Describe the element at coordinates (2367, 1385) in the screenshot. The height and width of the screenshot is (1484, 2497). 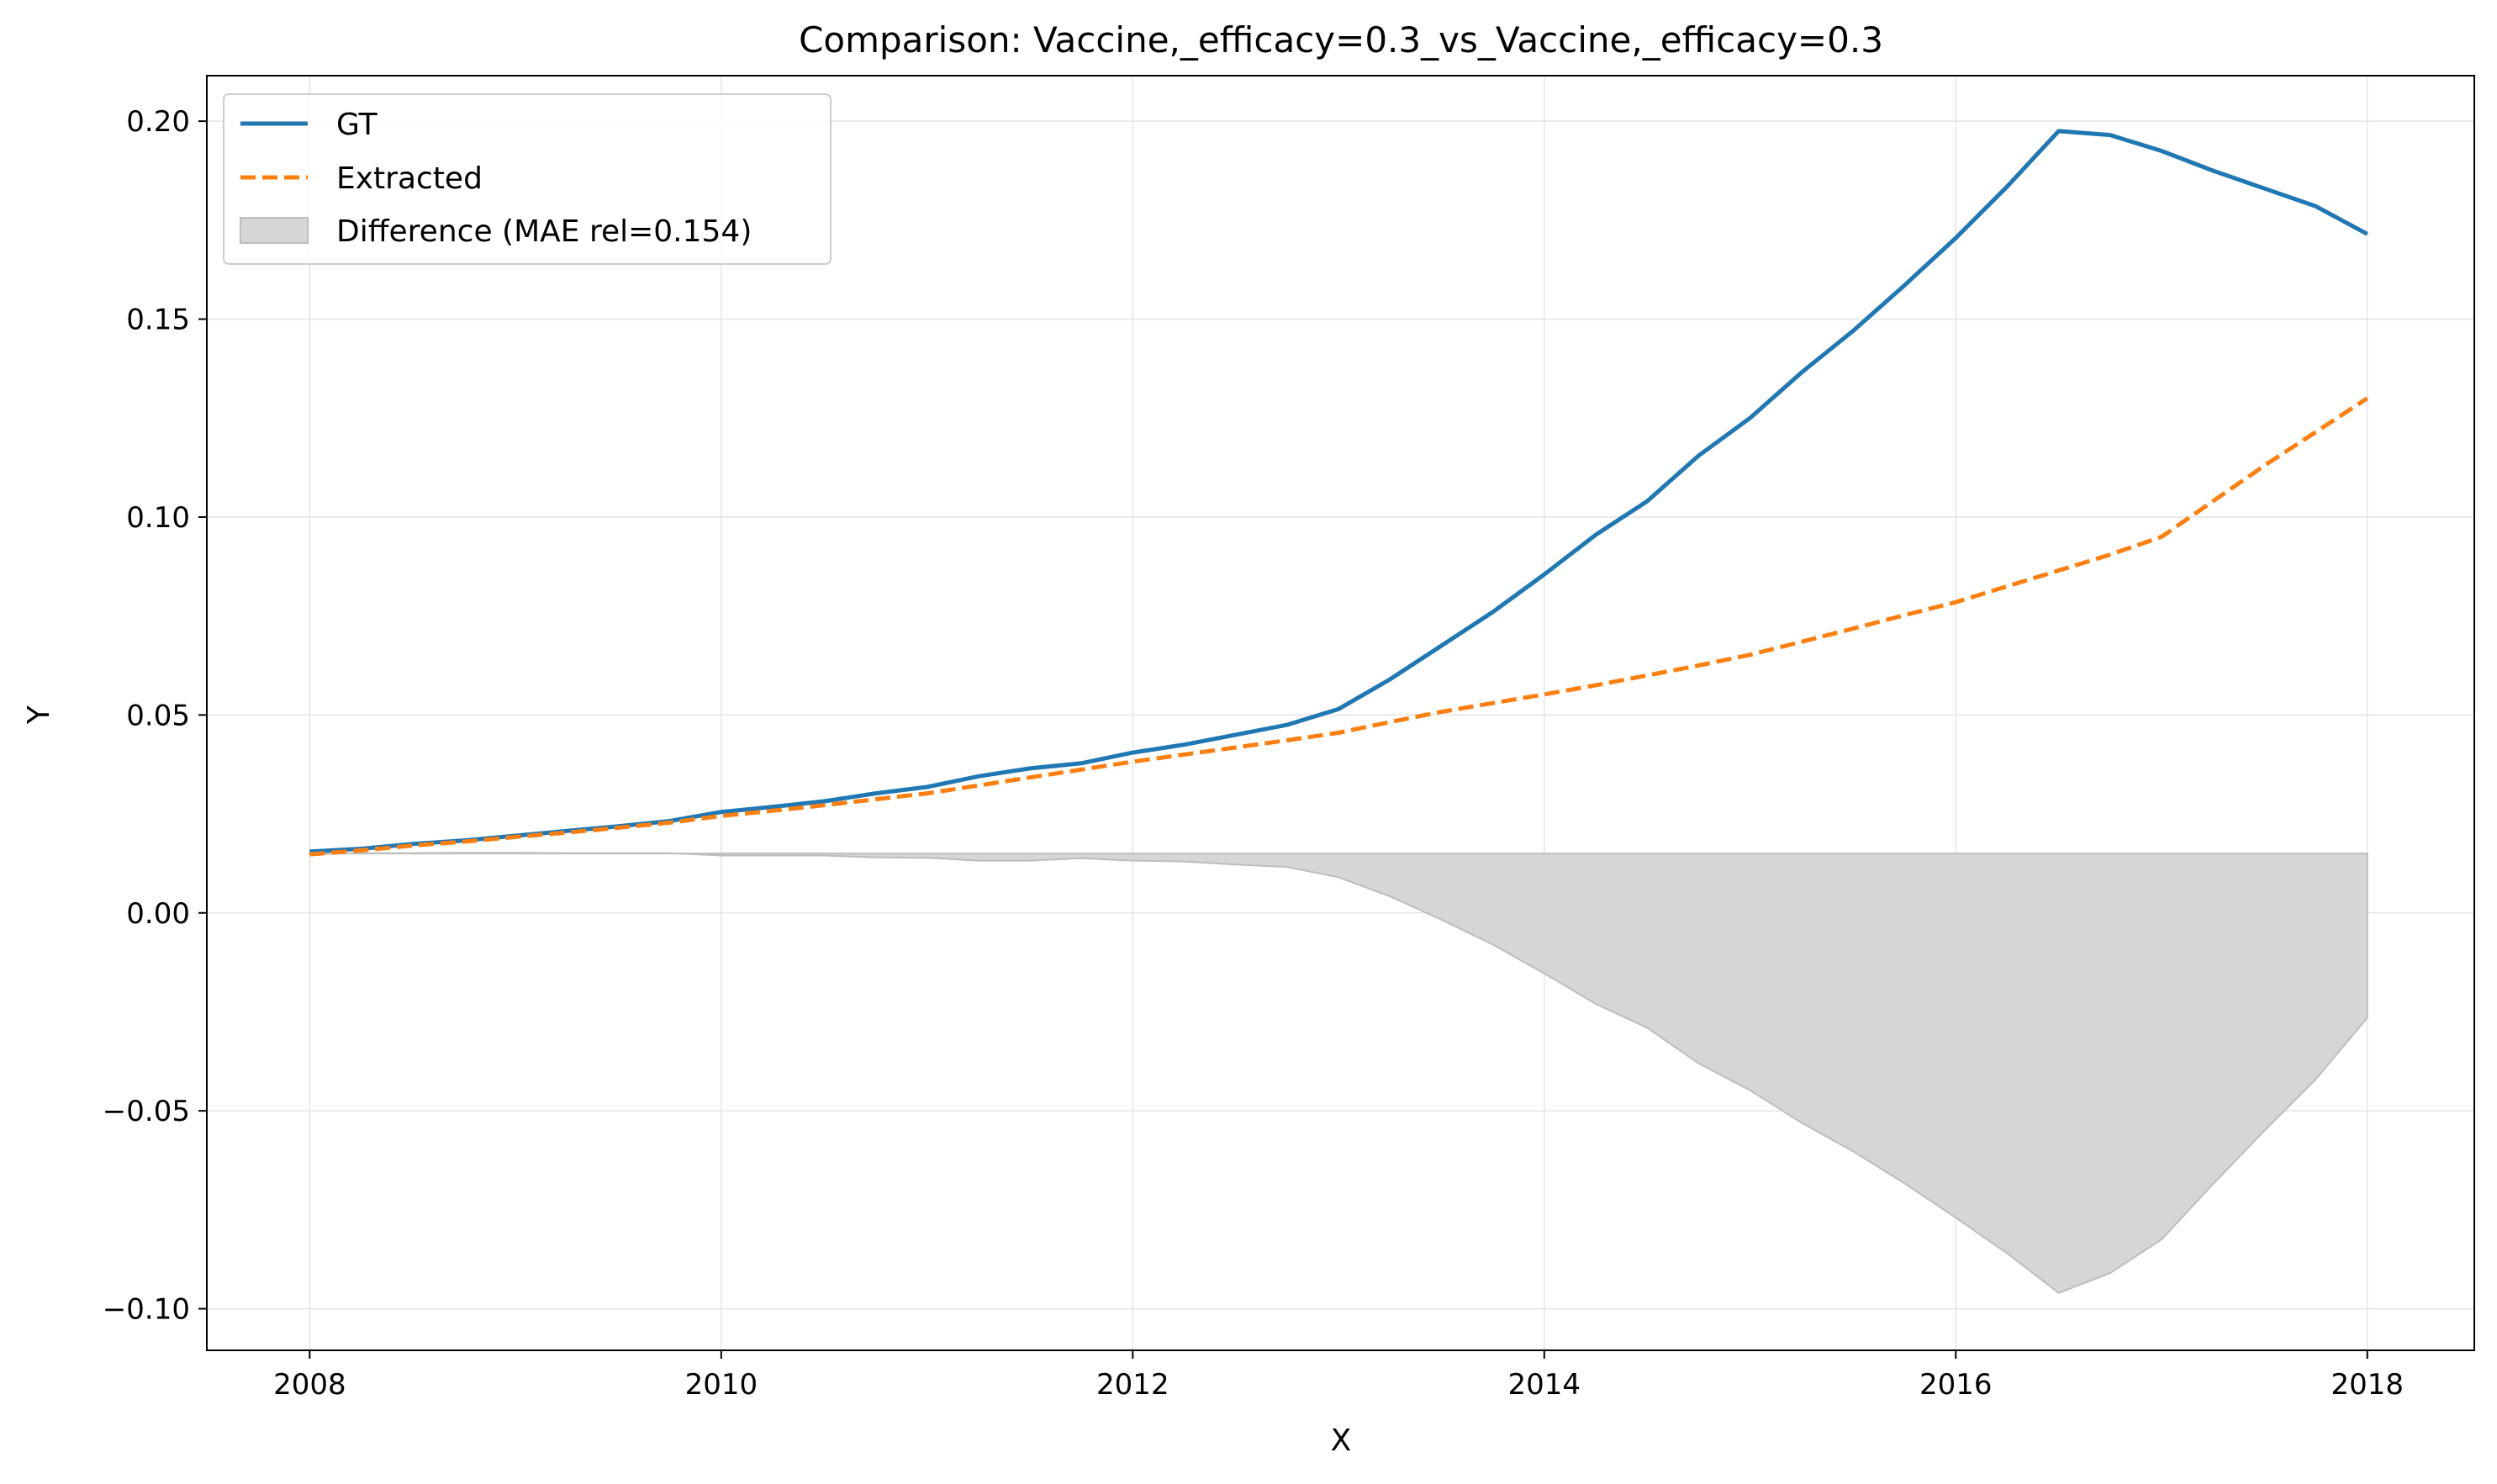
I see `x-tick-label: 2018` at that location.